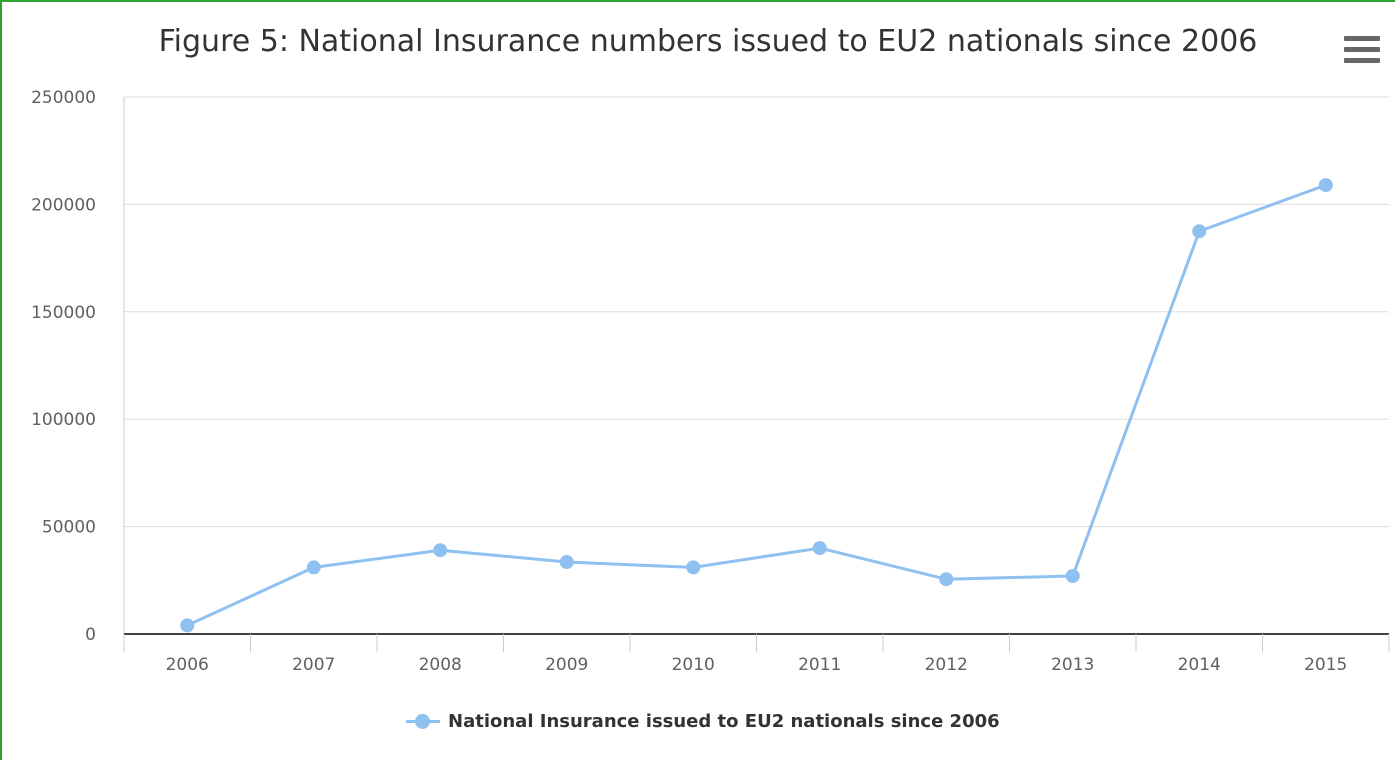 The height and width of the screenshot is (760, 1395). Describe the element at coordinates (819, 665) in the screenshot. I see `x-tick-label: 2011` at that location.